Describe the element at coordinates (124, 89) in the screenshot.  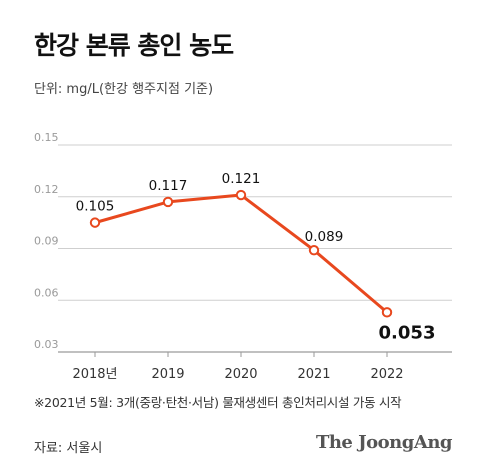
I see `unit-note: 단위: mg/L(한강 행주지점 기준)` at that location.